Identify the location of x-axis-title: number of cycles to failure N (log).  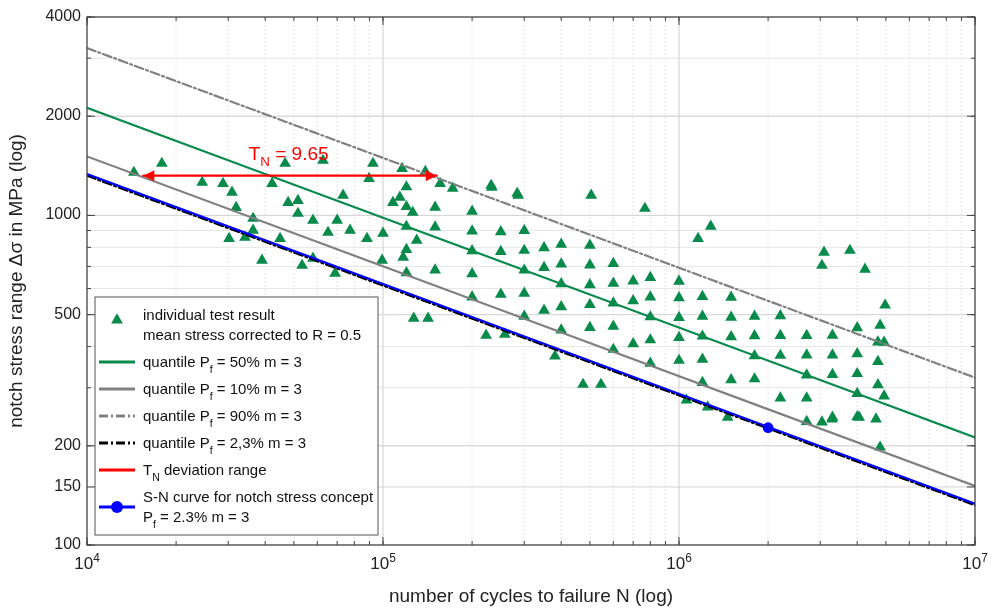
(531, 595).